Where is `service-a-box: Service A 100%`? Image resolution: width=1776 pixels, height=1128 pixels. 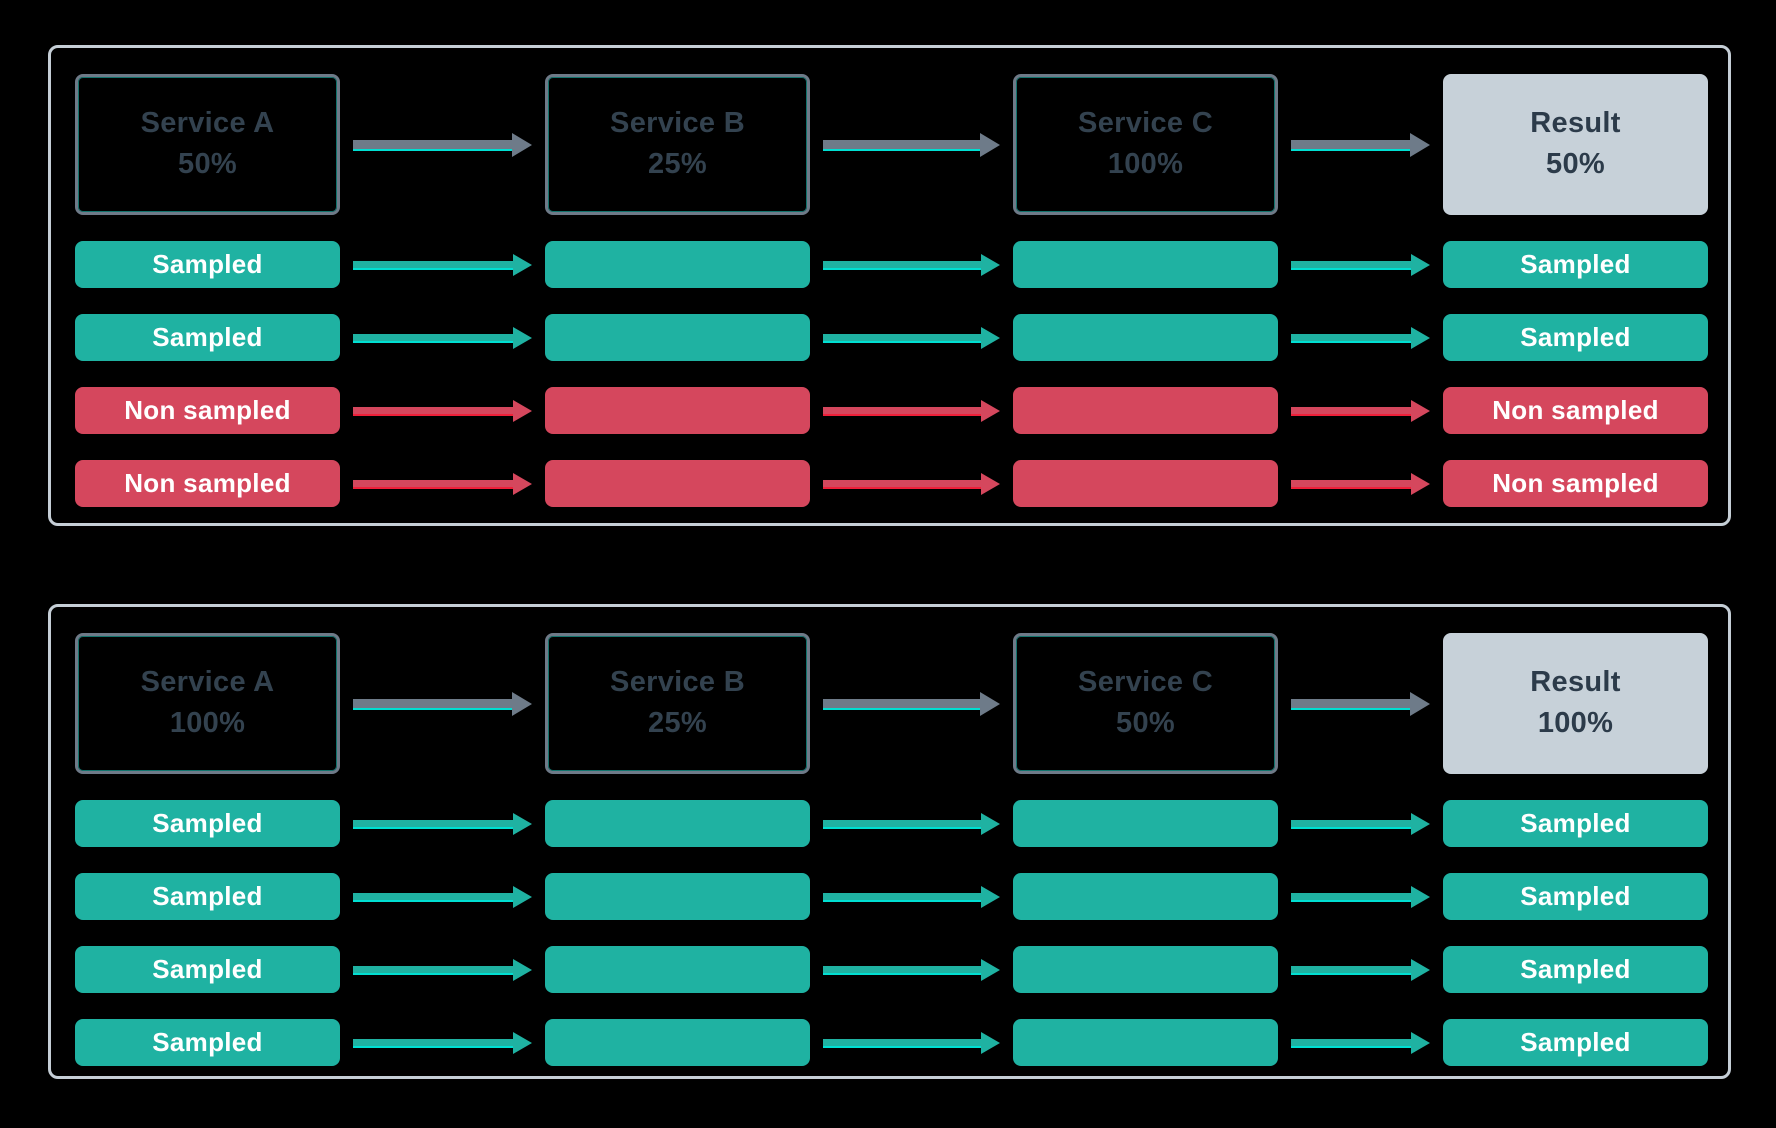
service-a-box: Service A 100% is located at coordinates (207, 703).